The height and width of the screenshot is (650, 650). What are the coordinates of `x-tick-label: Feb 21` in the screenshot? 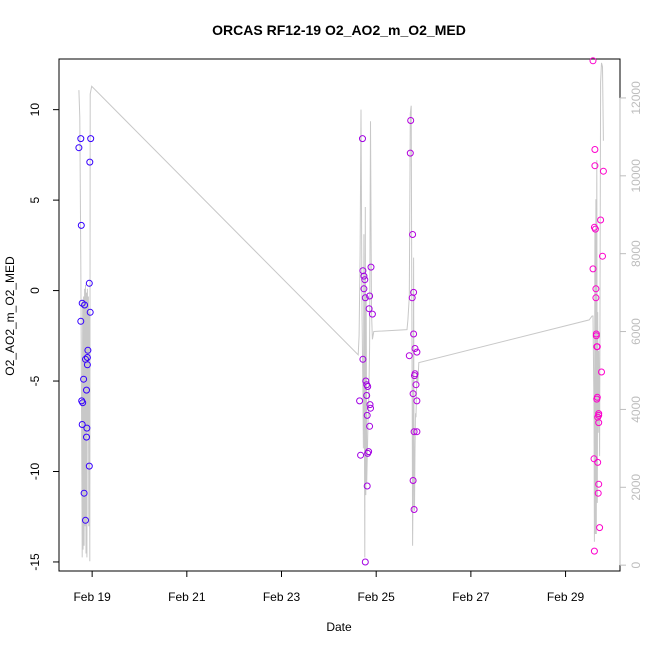 It's located at (187, 597).